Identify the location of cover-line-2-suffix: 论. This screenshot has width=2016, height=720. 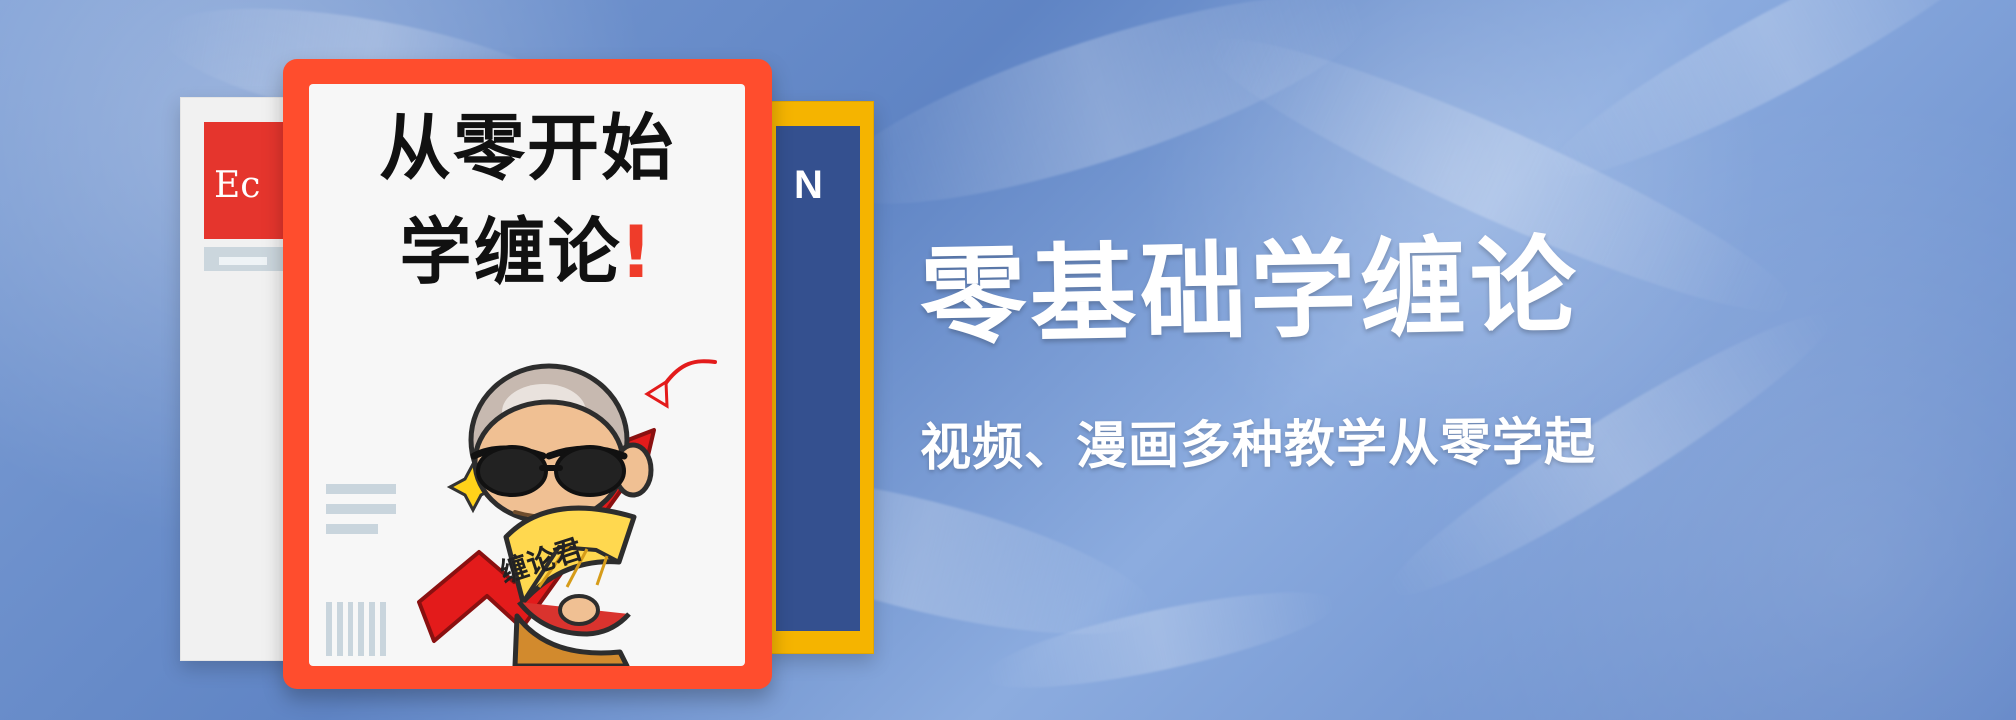
(584, 251).